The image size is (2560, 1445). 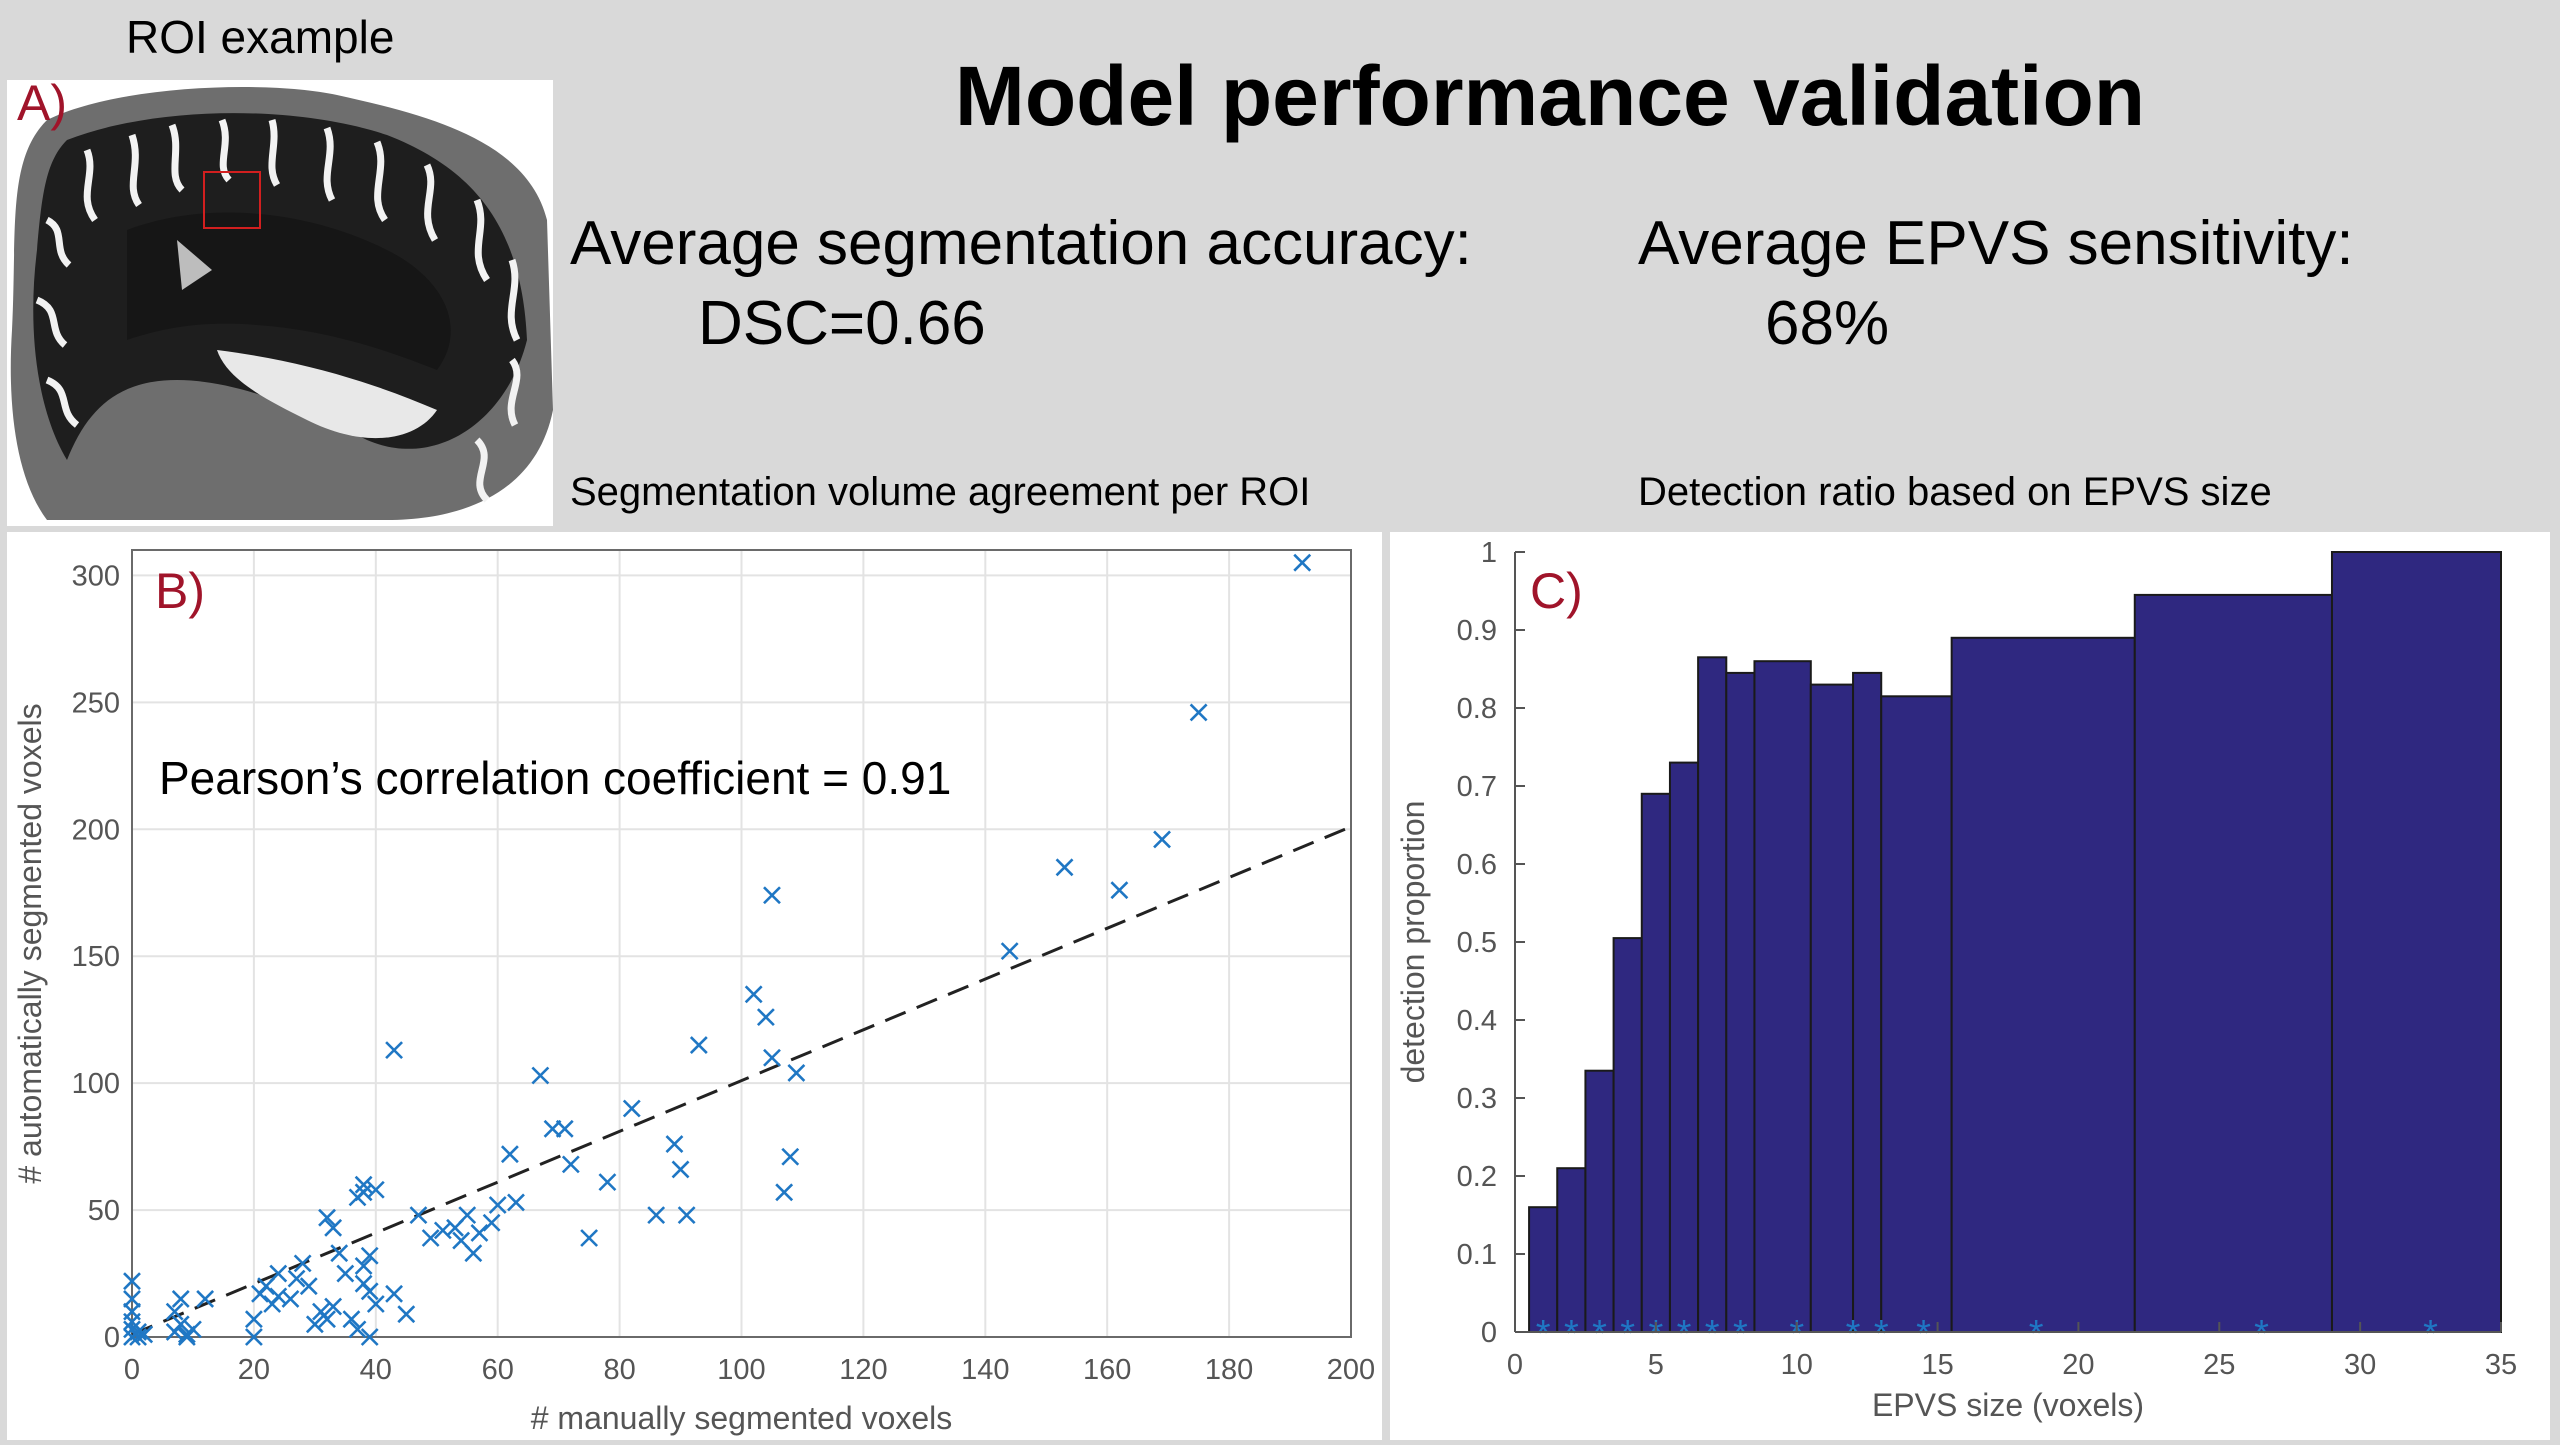 What do you see at coordinates (498, 1370) in the screenshot?
I see `scatter-x-tick-label: 60` at bounding box center [498, 1370].